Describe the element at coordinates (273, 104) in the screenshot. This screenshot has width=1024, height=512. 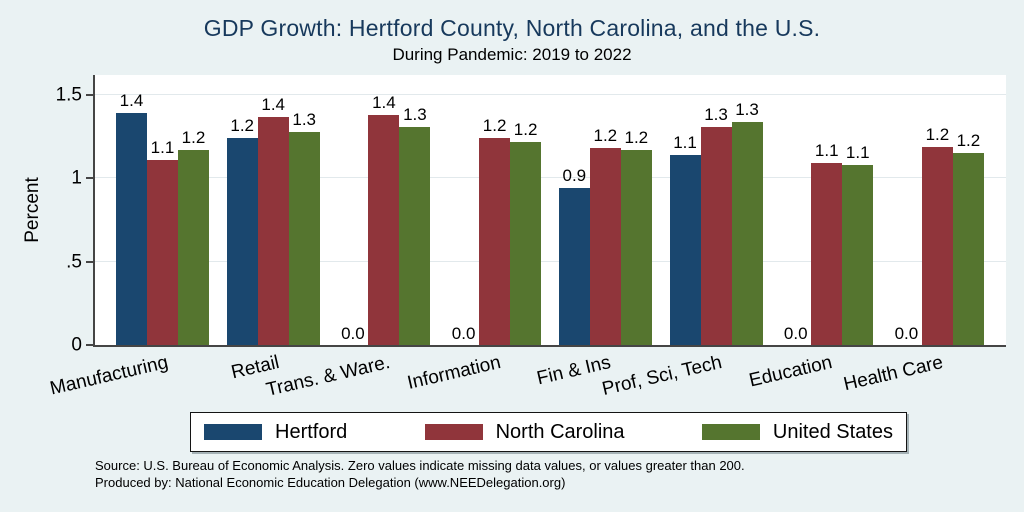
I see `bar-value-label-north-carolina-retail: 1.4` at that location.